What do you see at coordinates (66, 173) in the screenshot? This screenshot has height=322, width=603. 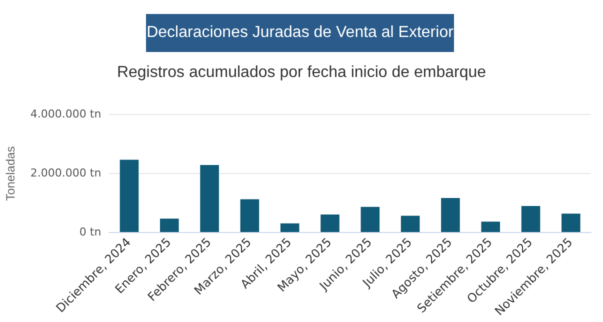 I see `y-tick-label: 2.000.000 tn` at bounding box center [66, 173].